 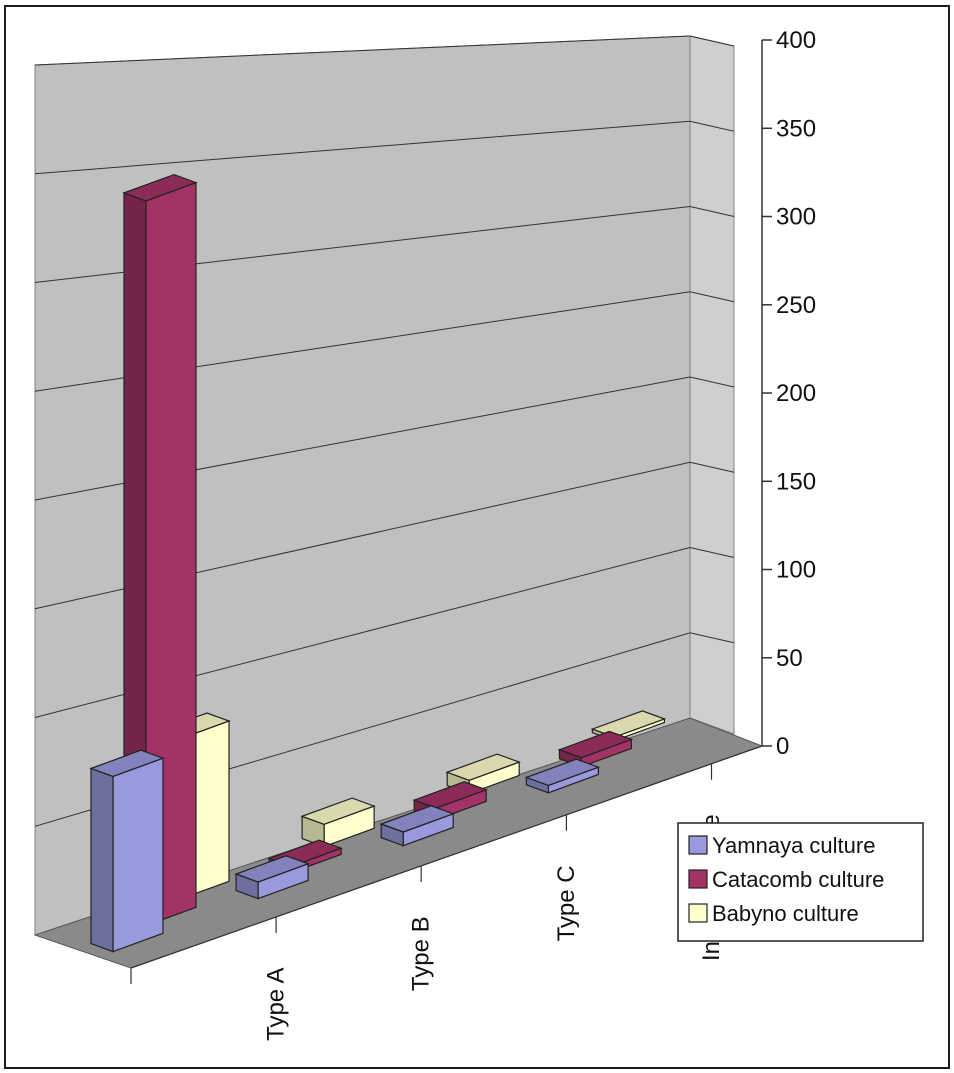 I want to click on legend-label: Babyno culture, so click(x=785, y=913).